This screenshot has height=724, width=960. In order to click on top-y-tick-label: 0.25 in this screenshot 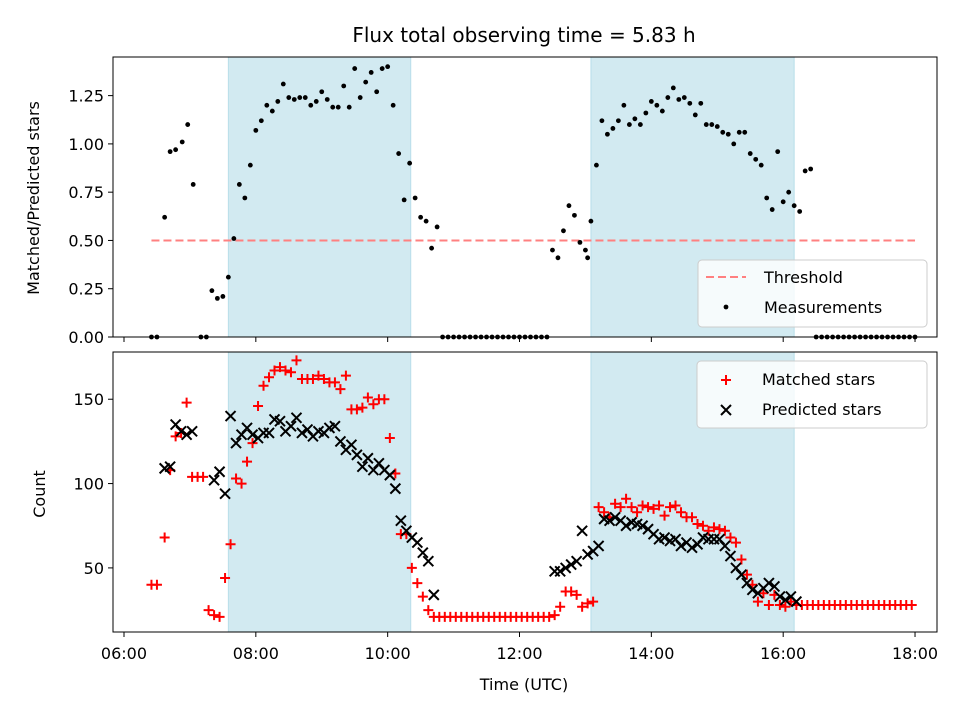, I will do `click(86, 289)`.